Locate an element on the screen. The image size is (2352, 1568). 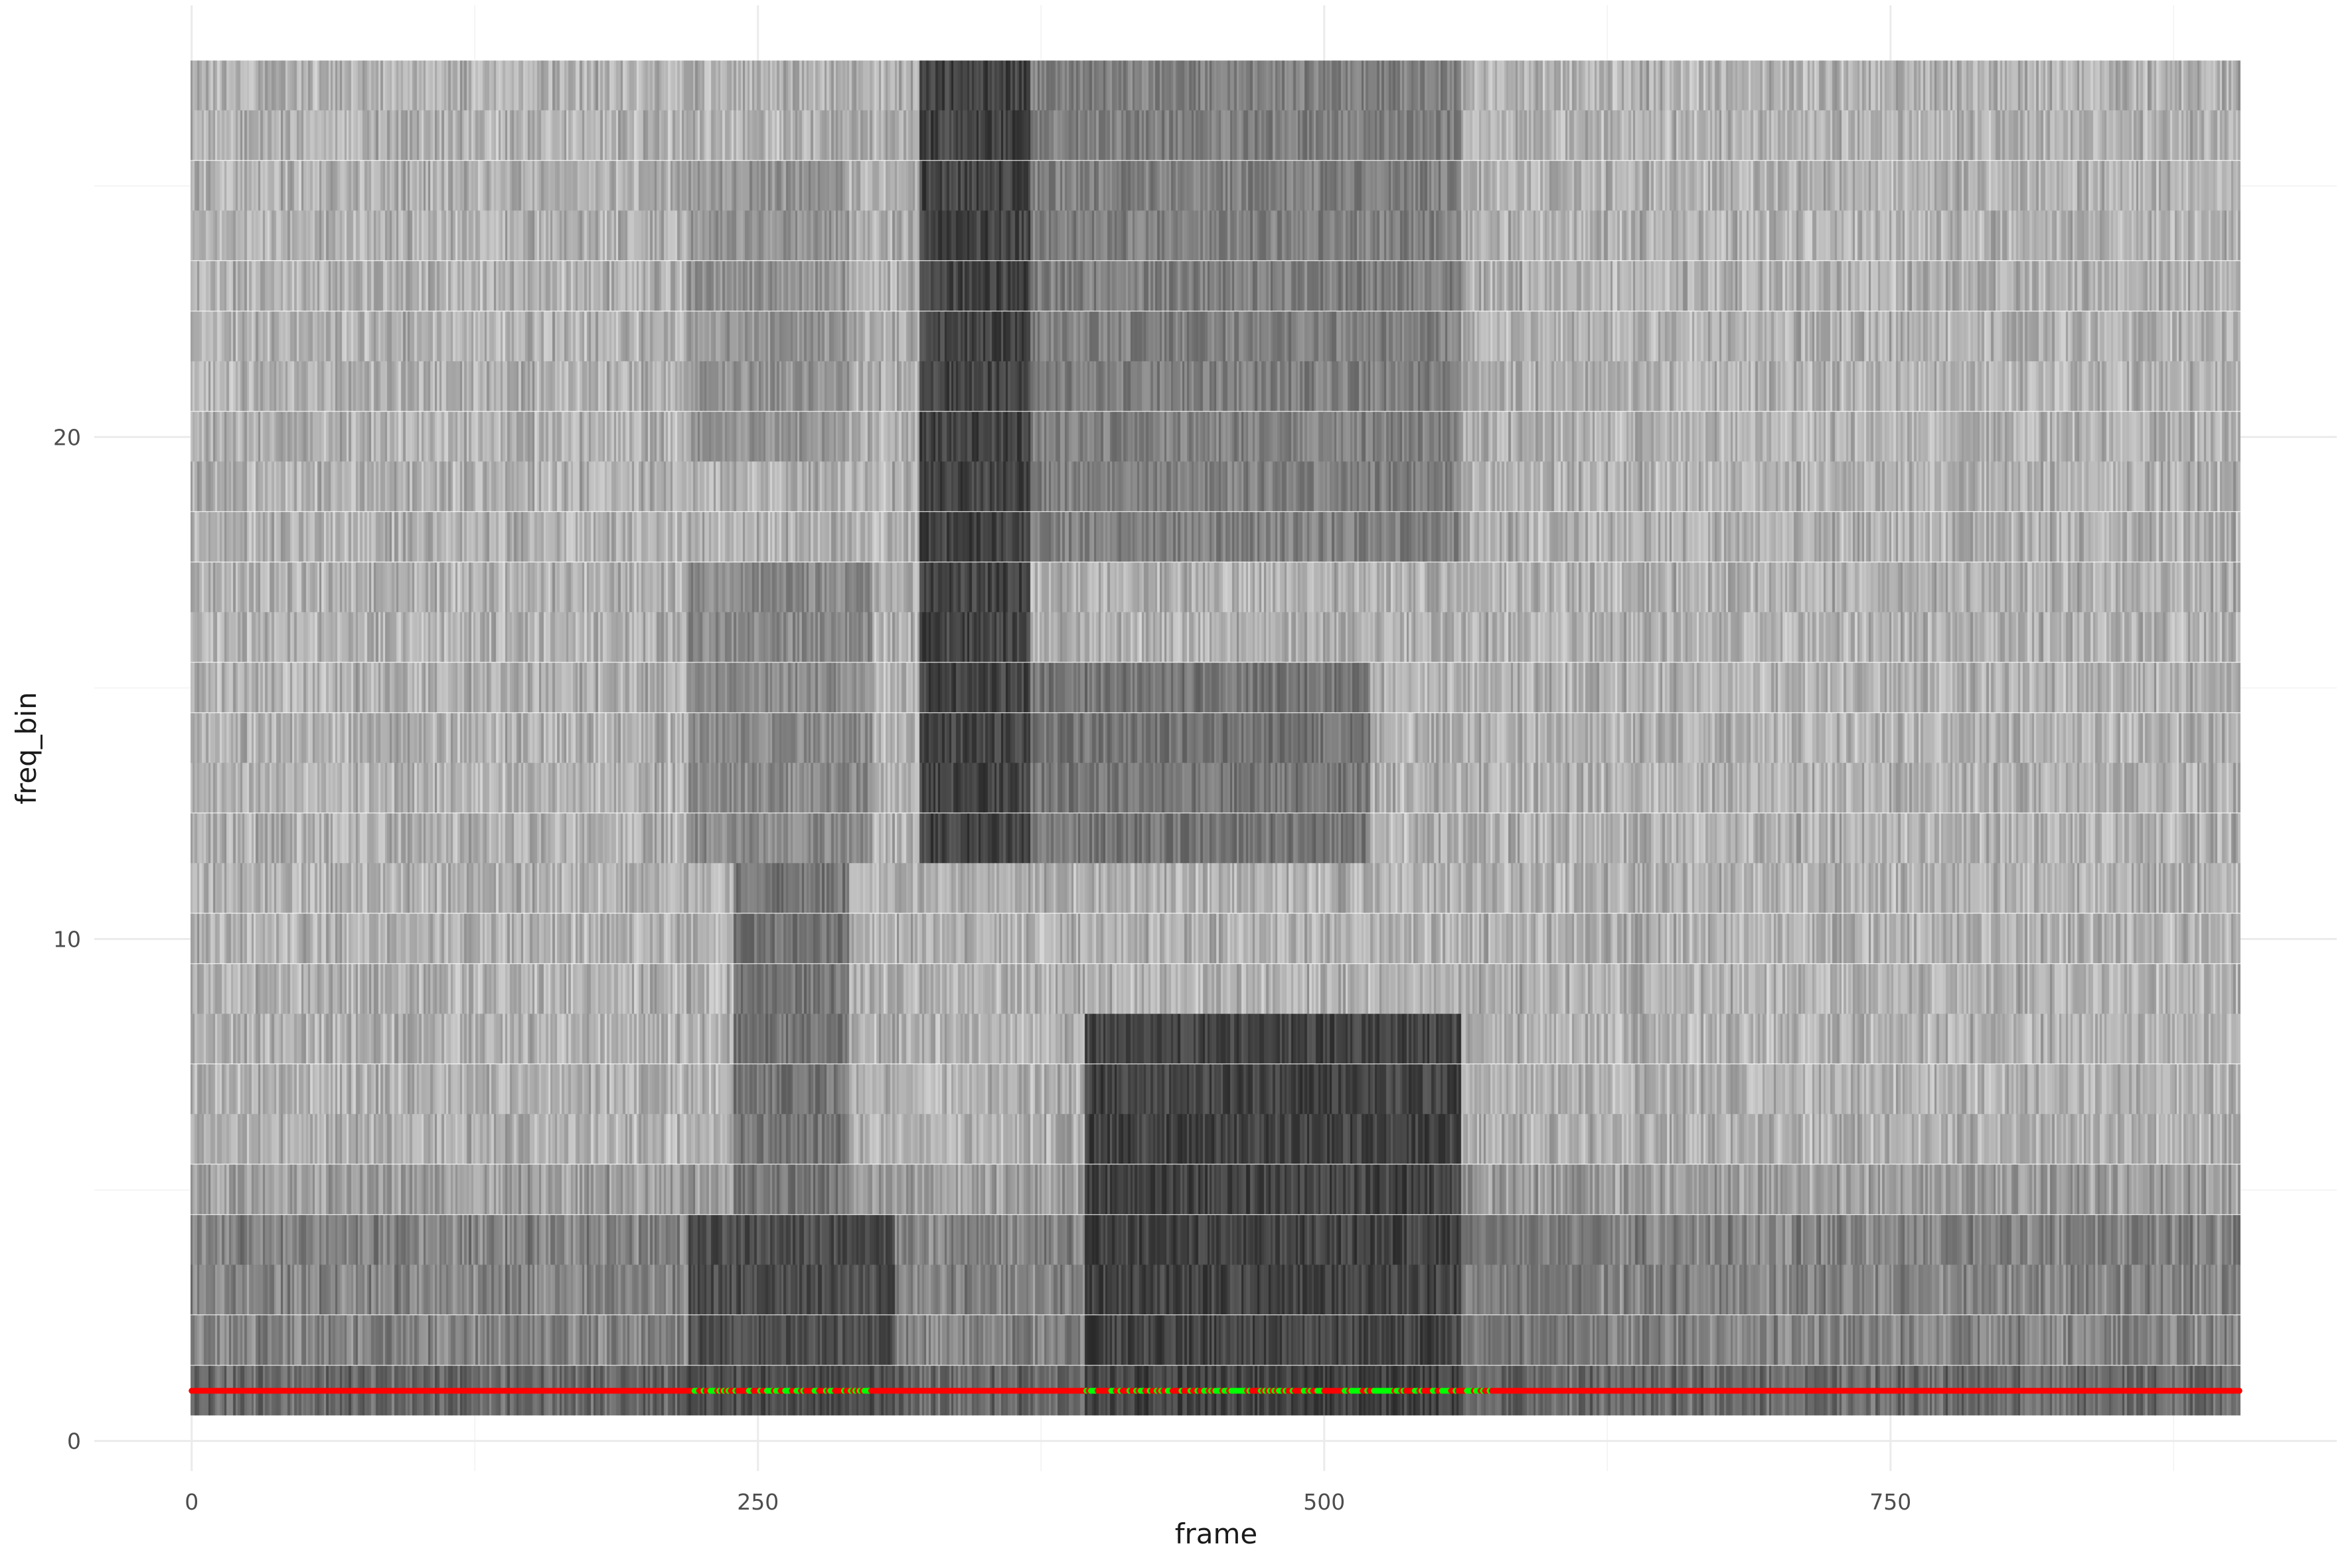
x-tick-label: 250 is located at coordinates (758, 1502).